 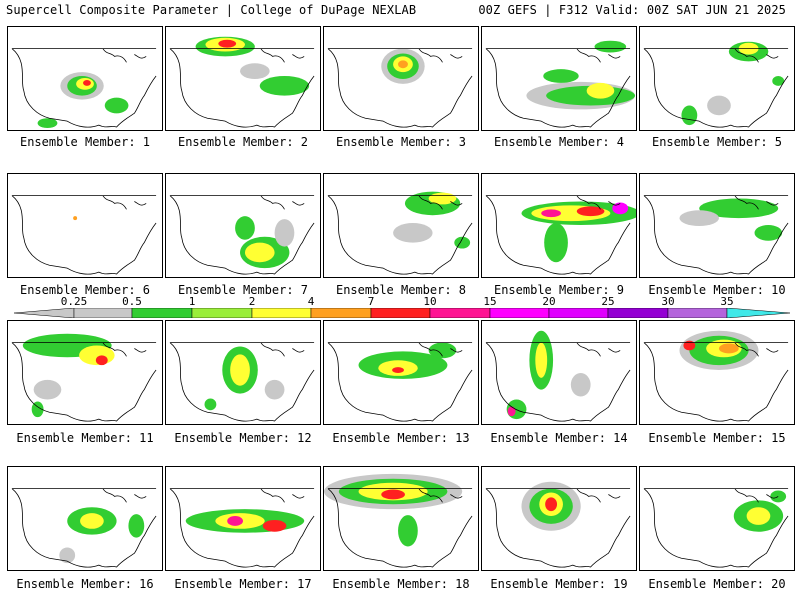 What do you see at coordinates (85, 290) in the screenshot?
I see `member-label: Ensemble Member: 6` at bounding box center [85, 290].